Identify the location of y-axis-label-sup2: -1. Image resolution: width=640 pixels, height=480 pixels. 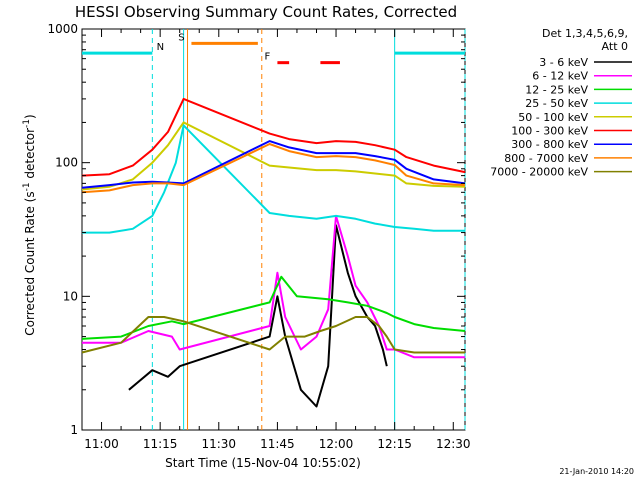
(27, 123).